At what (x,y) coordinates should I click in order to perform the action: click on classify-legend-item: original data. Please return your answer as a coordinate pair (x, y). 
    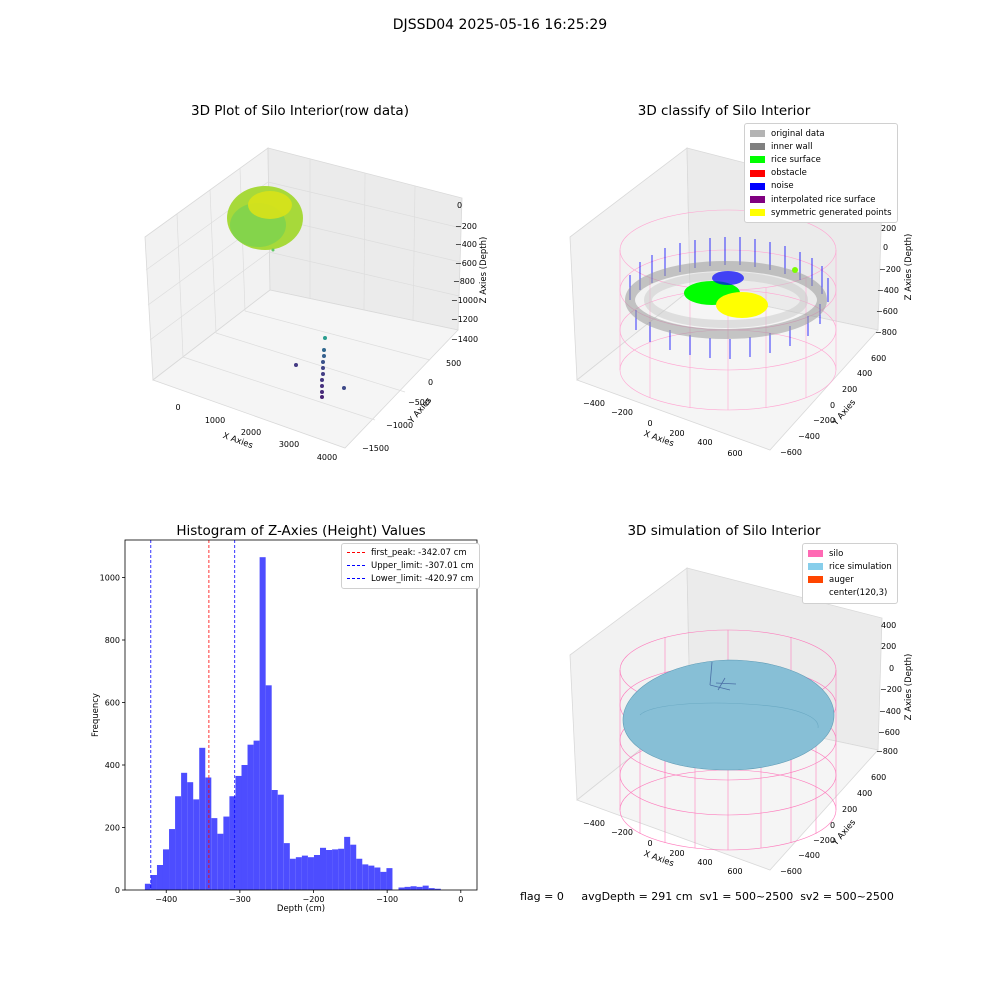
    Looking at the image, I should click on (821, 133).